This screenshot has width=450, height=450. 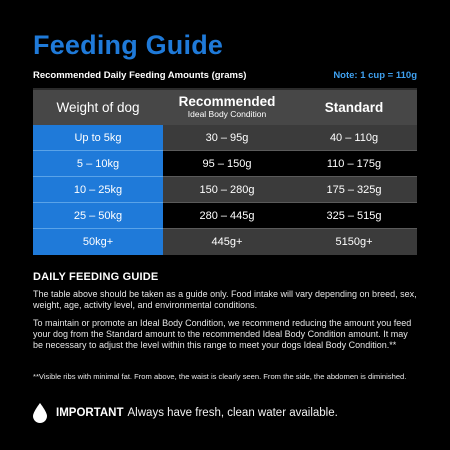 I want to click on page-title: Feeding Guide, so click(x=128, y=45).